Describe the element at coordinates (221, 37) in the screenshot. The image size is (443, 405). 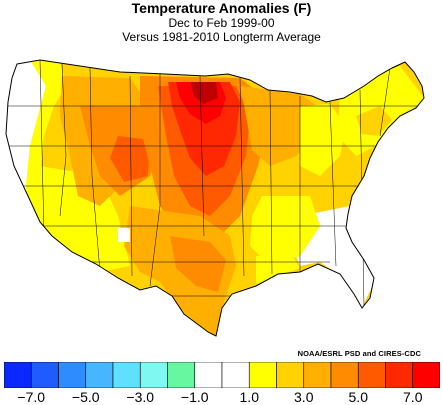
I see `map-baseline: Versus 1981-2010 Longterm Average` at that location.